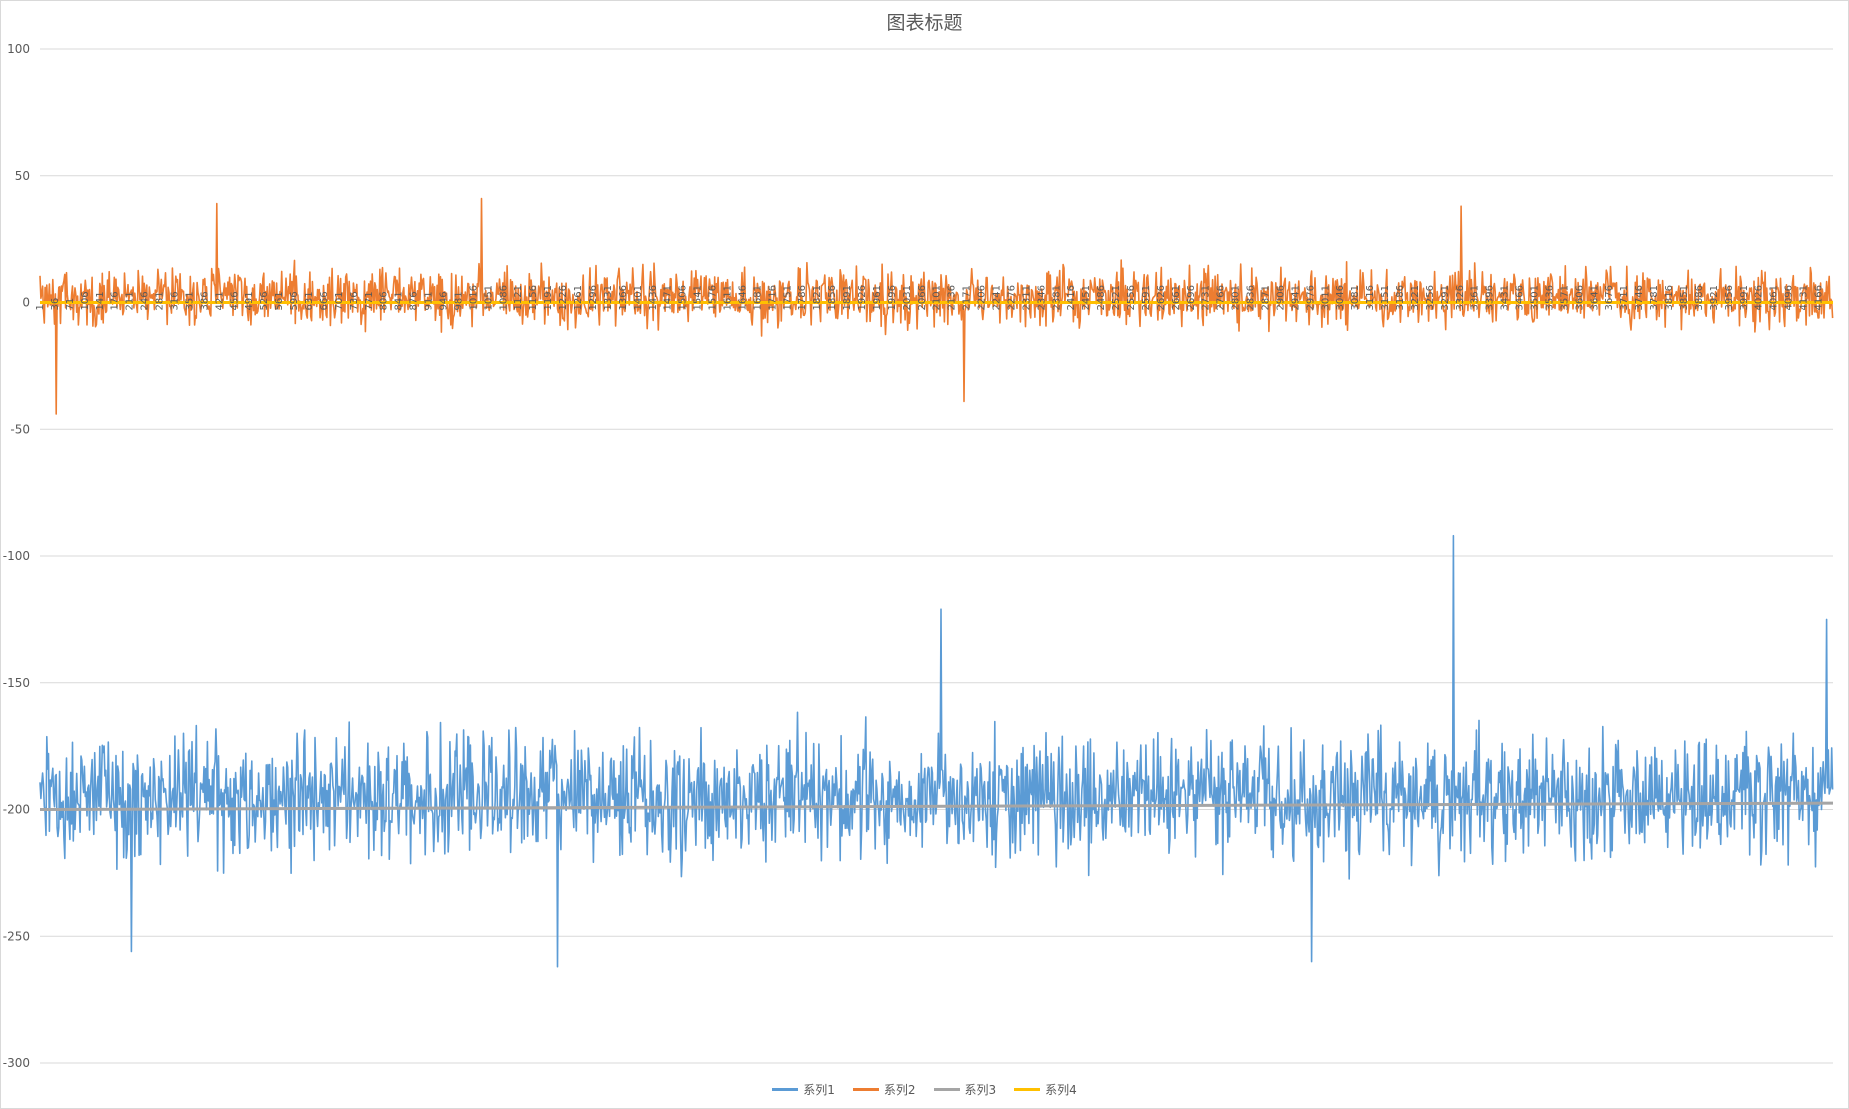 The width and height of the screenshot is (1849, 1109). What do you see at coordinates (1026, 297) in the screenshot?
I see `x-tick-label: 2311` at bounding box center [1026, 297].